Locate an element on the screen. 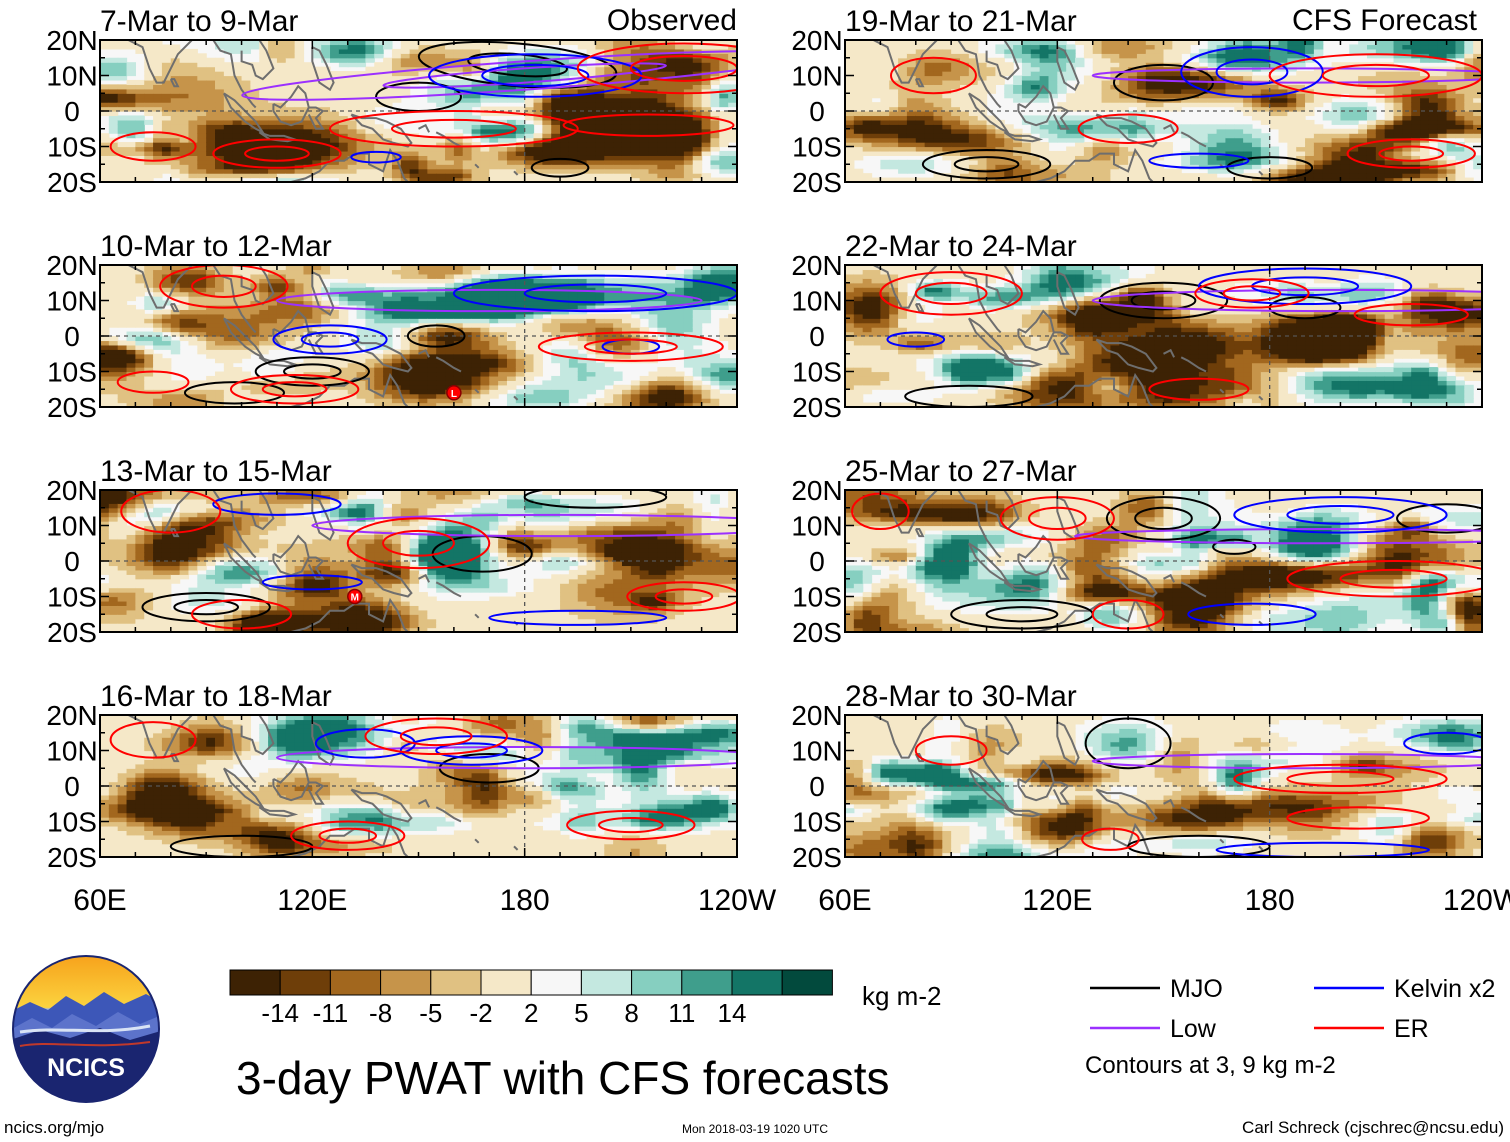 The height and width of the screenshot is (1142, 1510). coastline is located at coordinates (316, 118).